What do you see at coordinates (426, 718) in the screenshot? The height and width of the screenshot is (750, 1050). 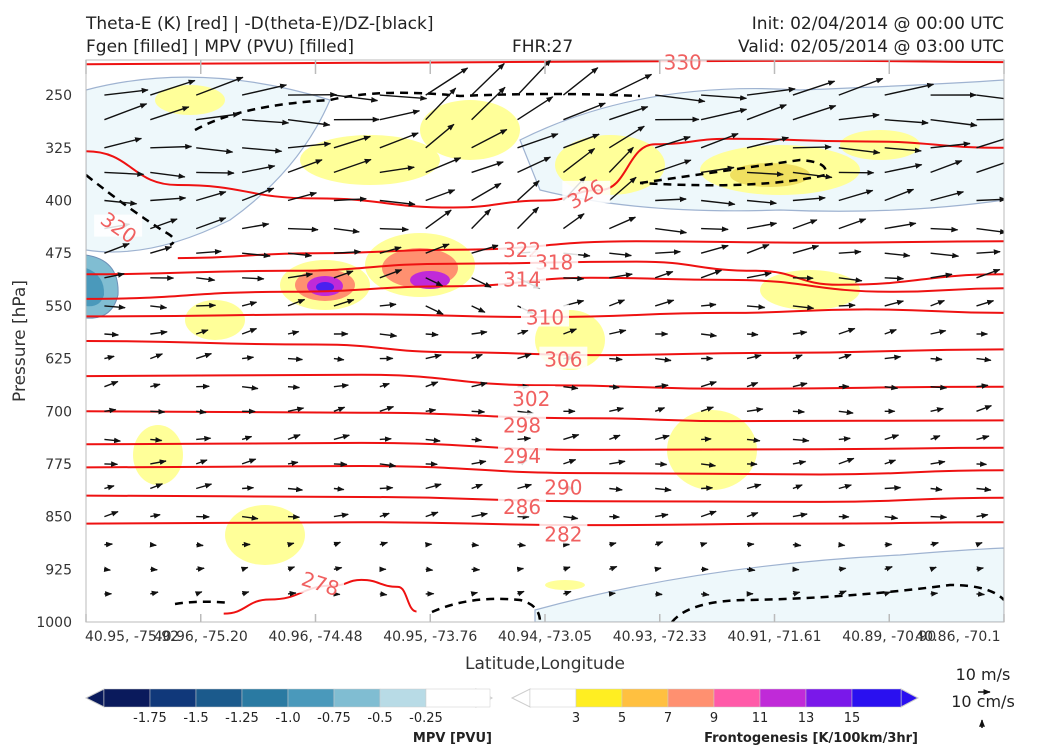 I see `mpv-colorbar-tick: -0.25` at bounding box center [426, 718].